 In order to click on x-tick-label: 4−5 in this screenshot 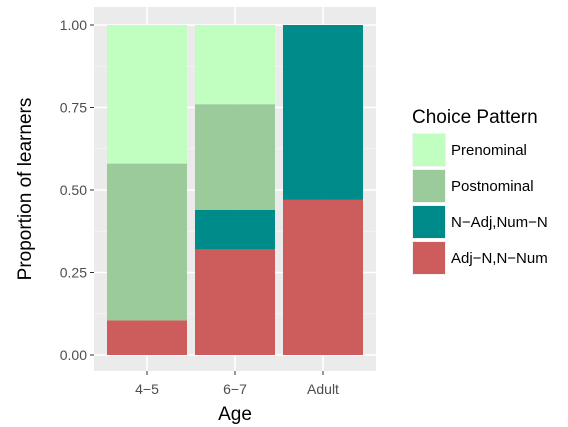, I will do `click(147, 389)`.